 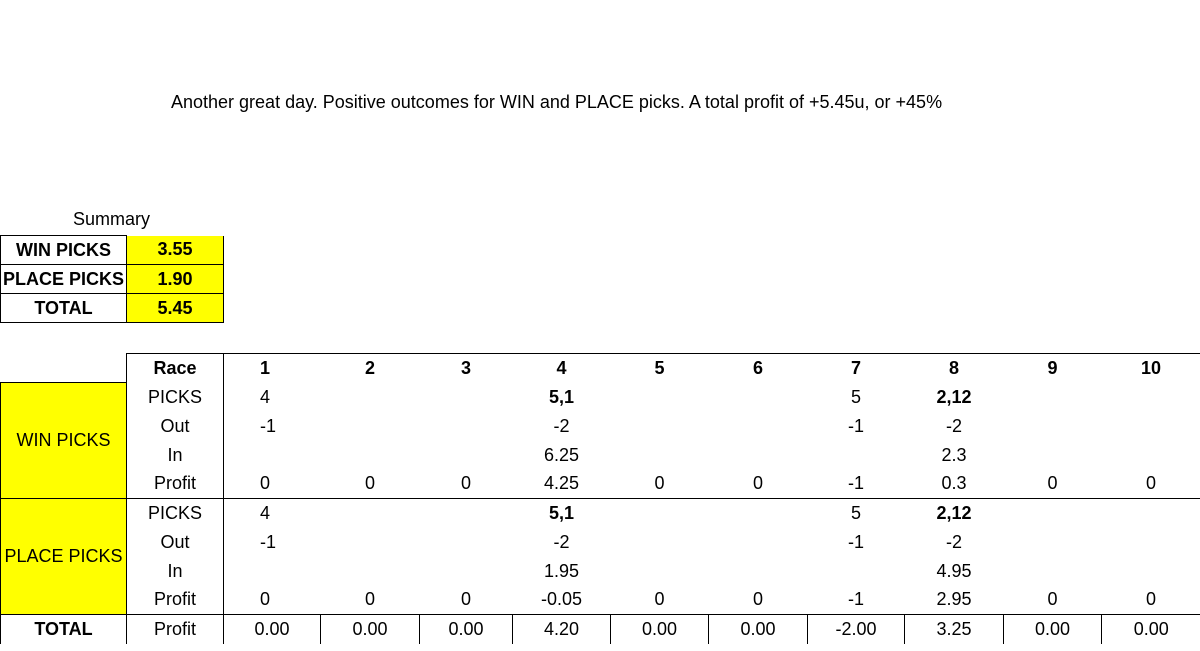 I want to click on place-picks-in-cell: 4.95, so click(x=954, y=570).